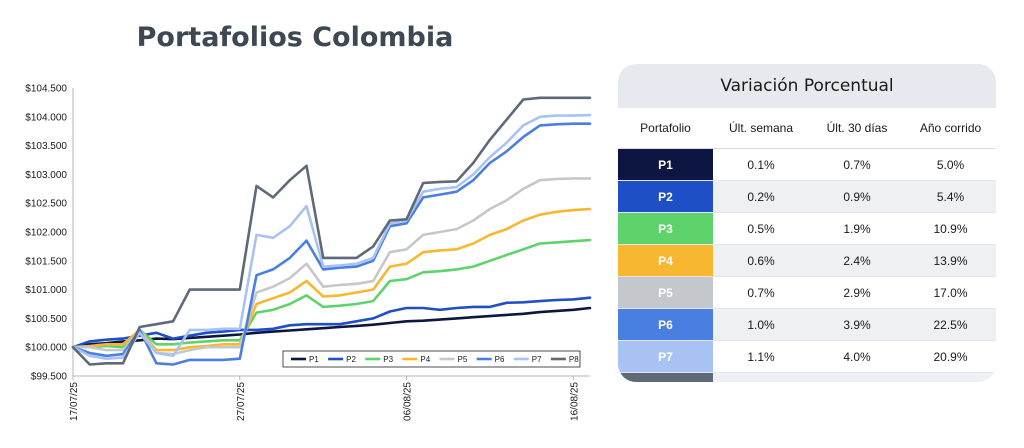  I want to click on ult-semana-cell: 1.0%, so click(761, 324).